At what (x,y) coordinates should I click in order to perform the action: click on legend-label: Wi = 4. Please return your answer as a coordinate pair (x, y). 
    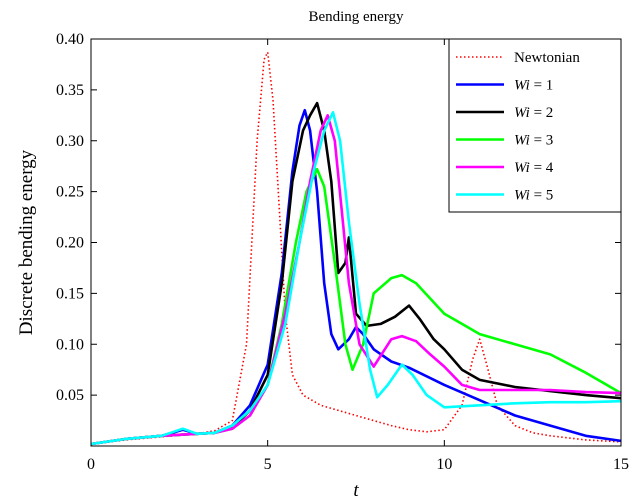
    Looking at the image, I should click on (534, 168).